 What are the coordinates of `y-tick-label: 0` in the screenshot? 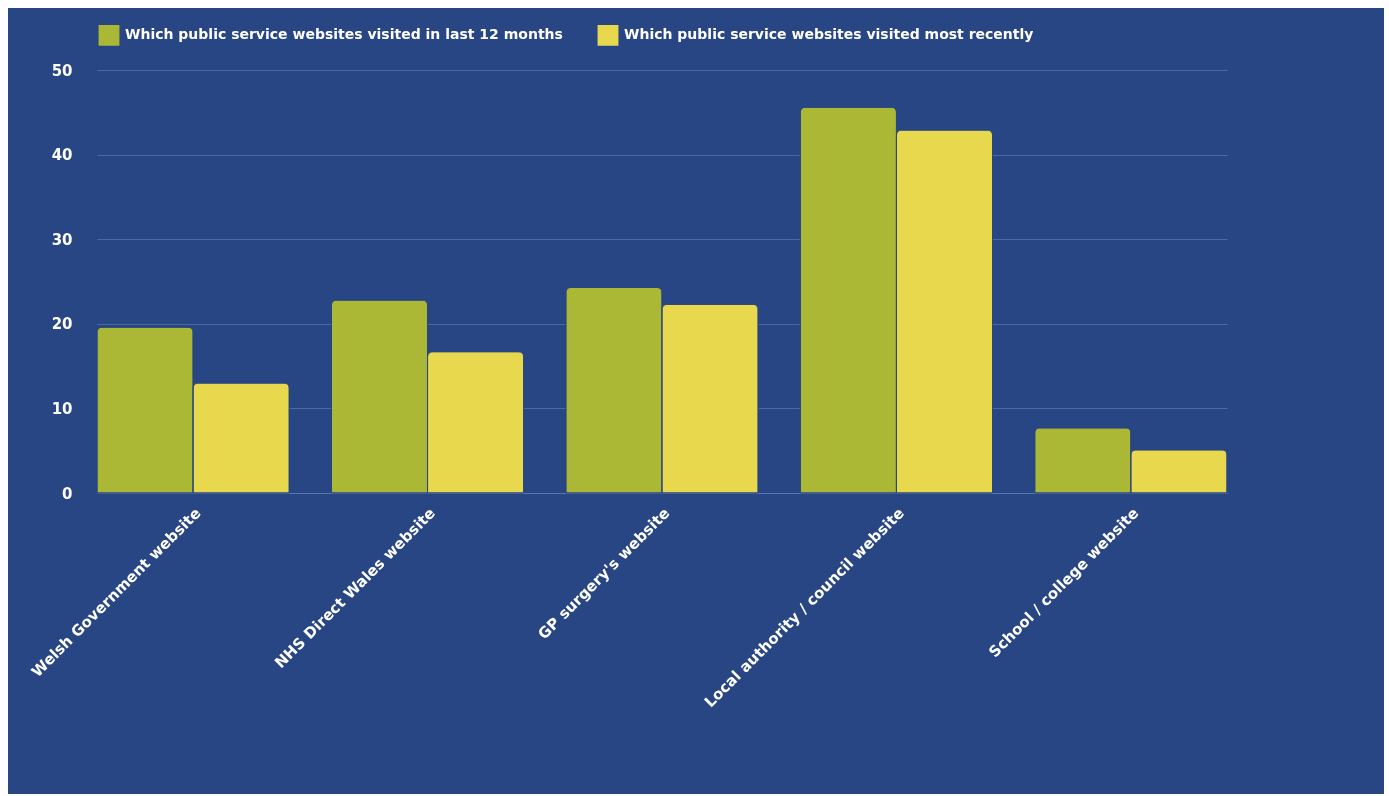 It's located at (67, 493).